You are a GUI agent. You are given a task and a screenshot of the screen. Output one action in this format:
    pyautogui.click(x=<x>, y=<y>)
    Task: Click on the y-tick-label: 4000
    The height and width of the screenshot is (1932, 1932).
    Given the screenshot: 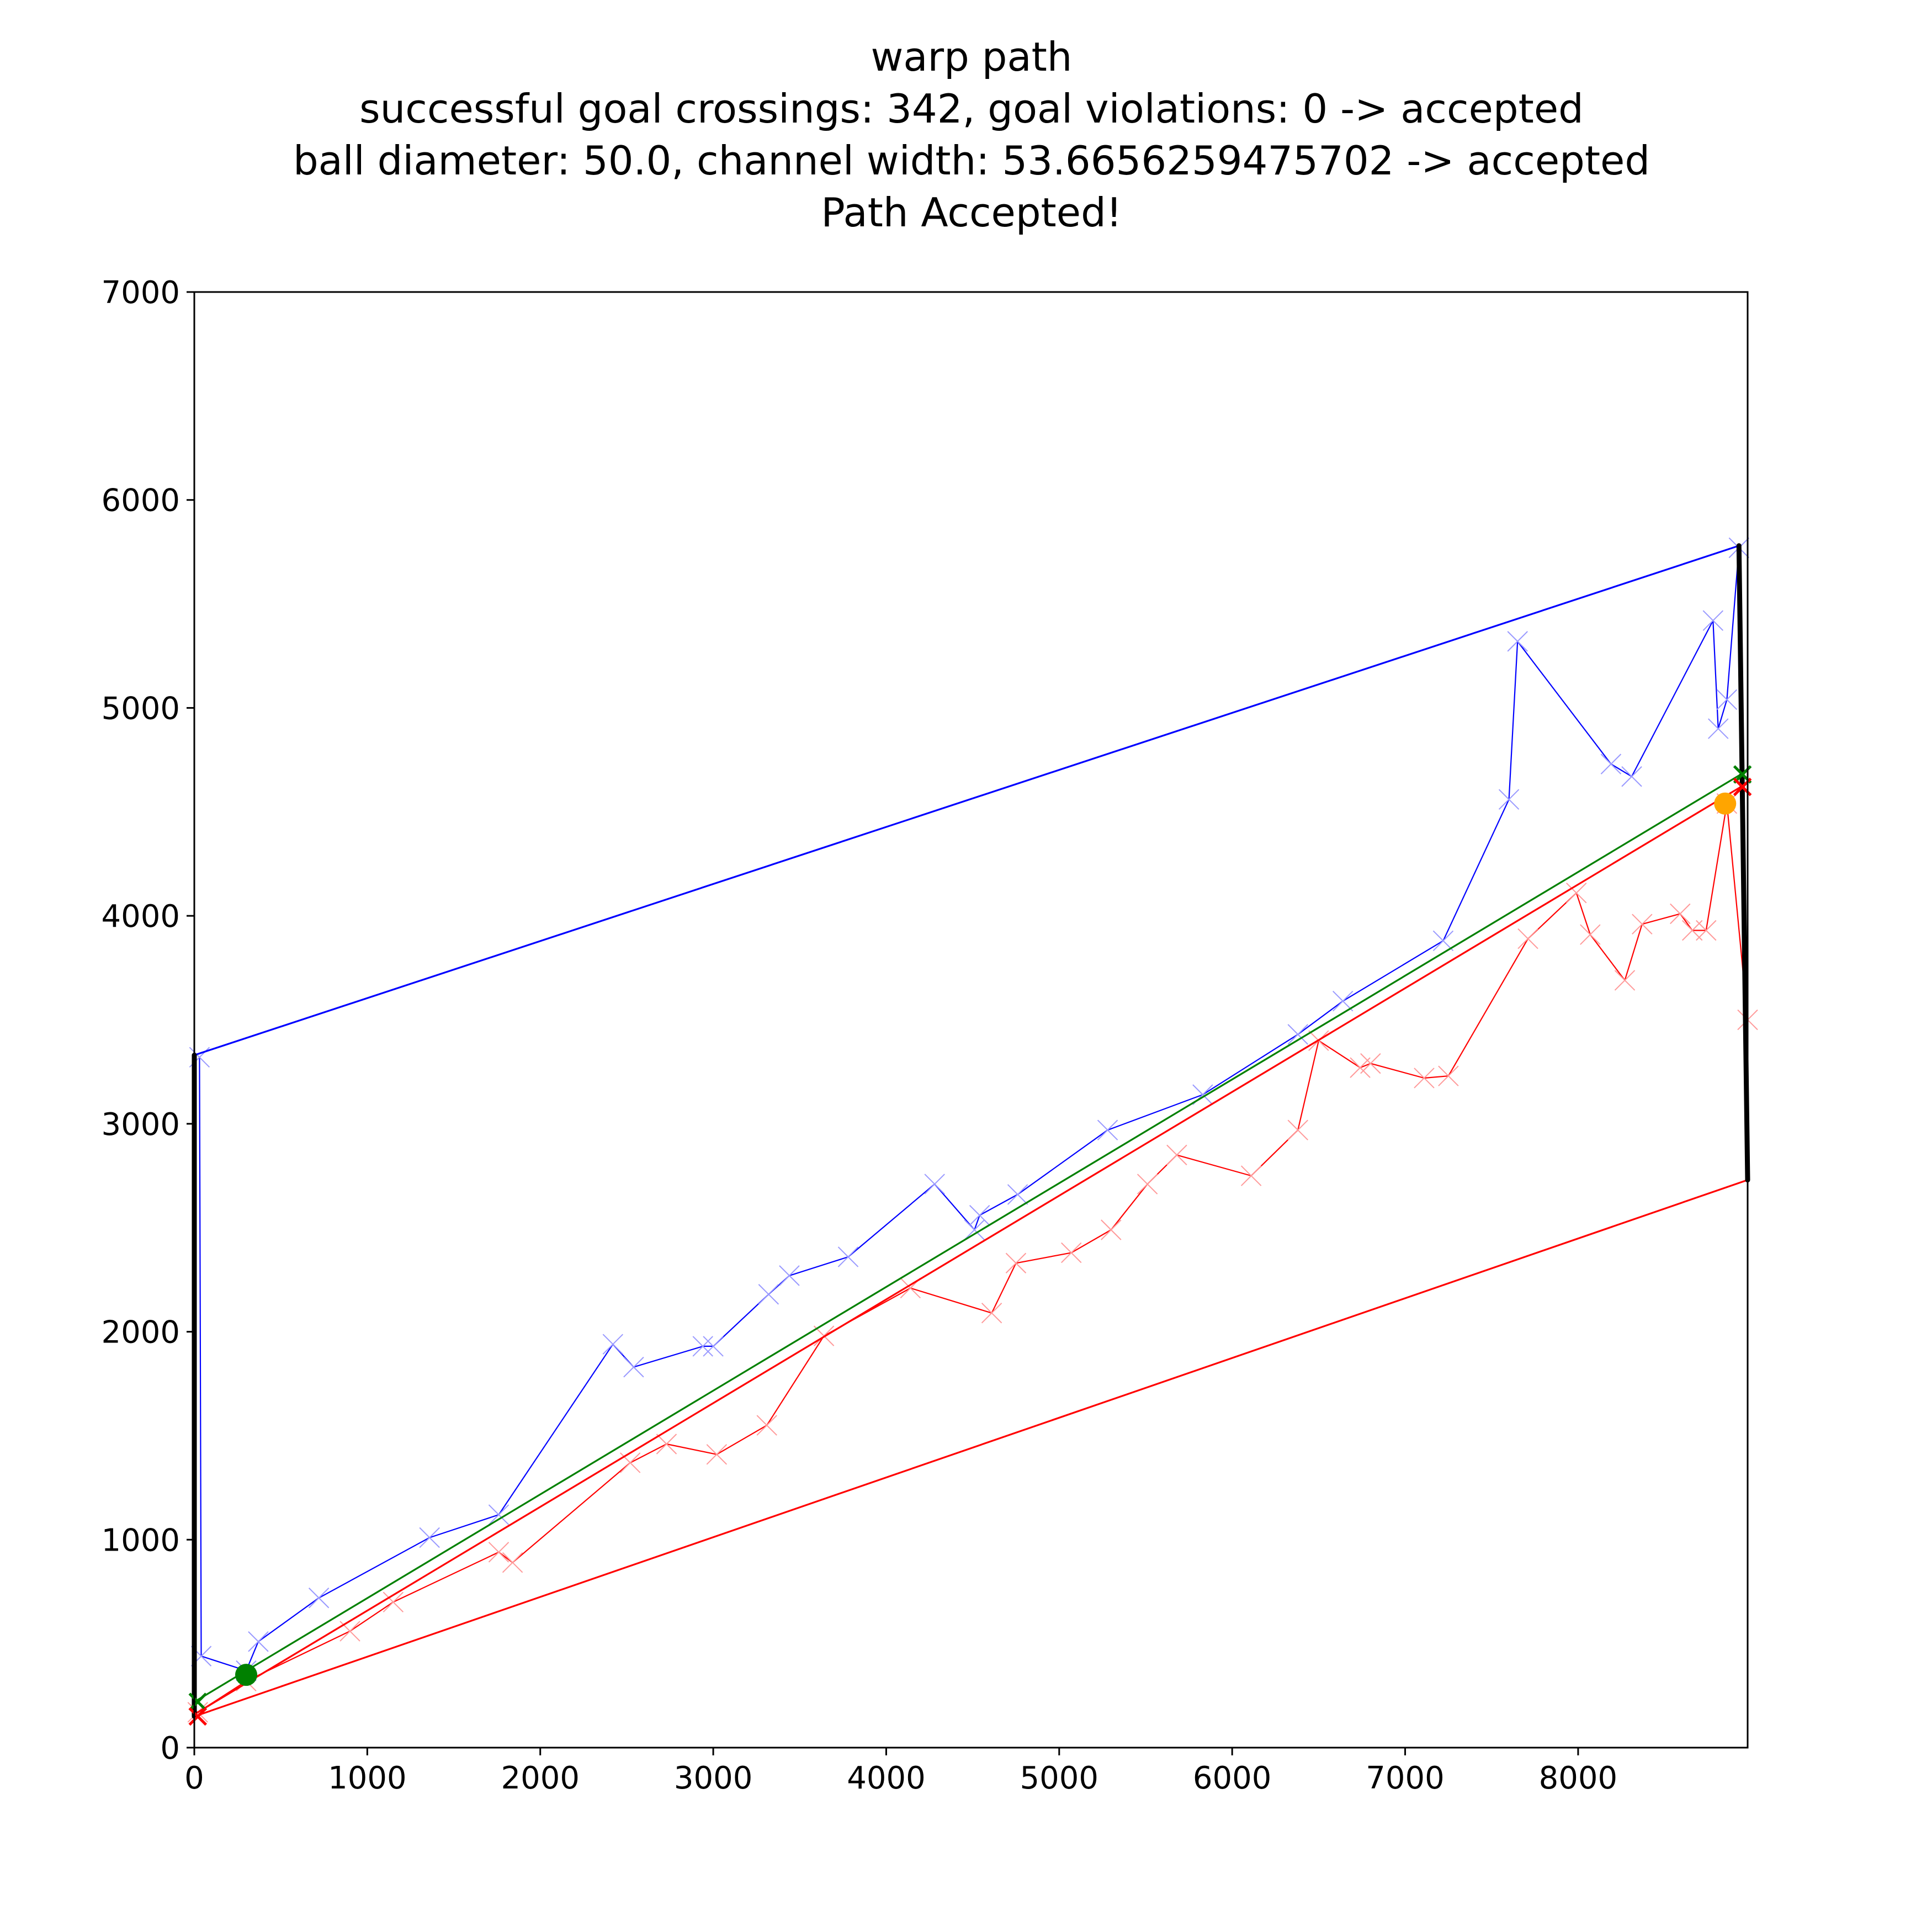 What is the action you would take?
    pyautogui.click(x=140, y=917)
    